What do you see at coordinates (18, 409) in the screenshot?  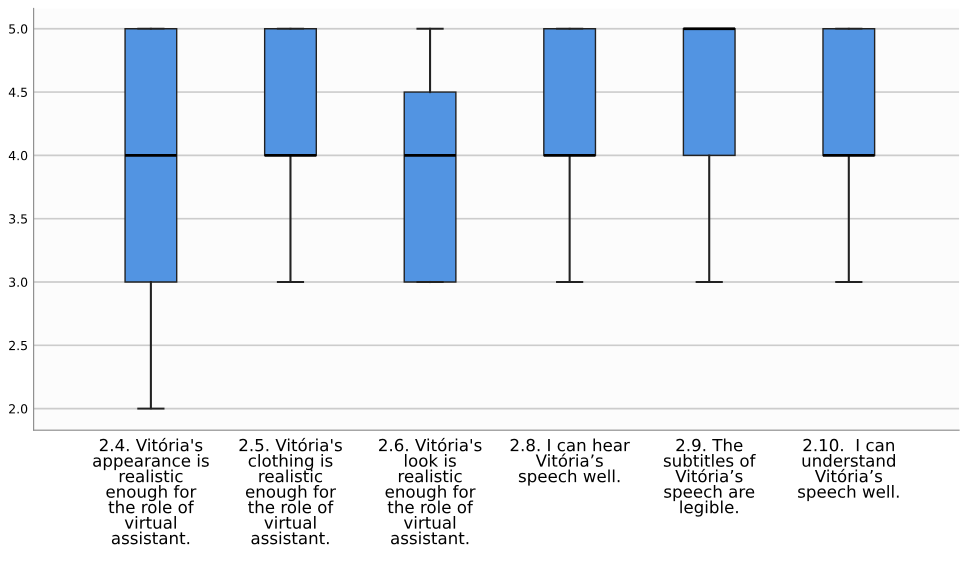 I see `y-tick-label: 2.0` at bounding box center [18, 409].